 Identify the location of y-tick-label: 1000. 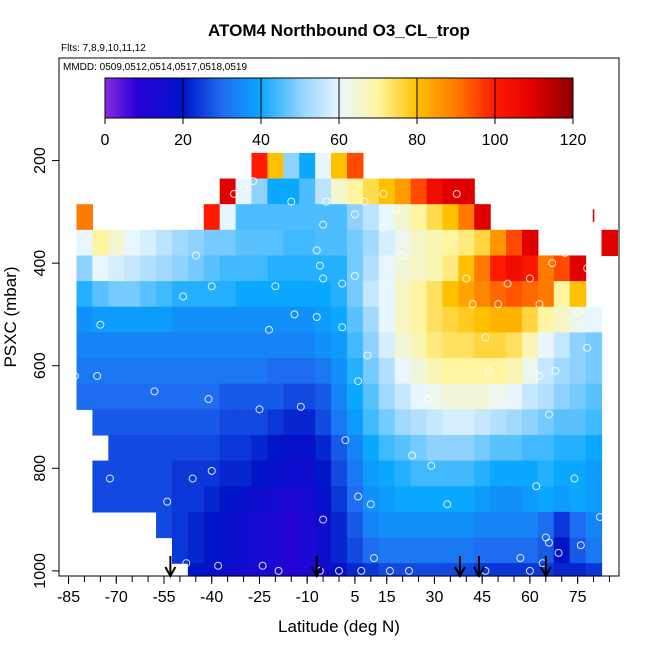
(40, 571).